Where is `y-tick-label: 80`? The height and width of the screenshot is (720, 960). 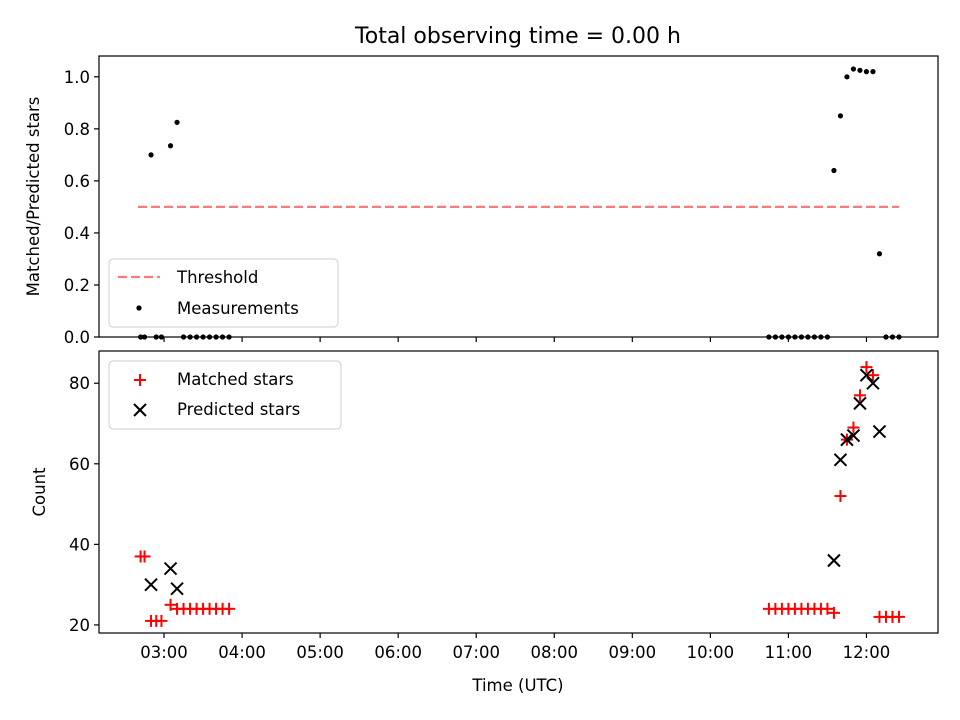
y-tick-label: 80 is located at coordinates (79, 383).